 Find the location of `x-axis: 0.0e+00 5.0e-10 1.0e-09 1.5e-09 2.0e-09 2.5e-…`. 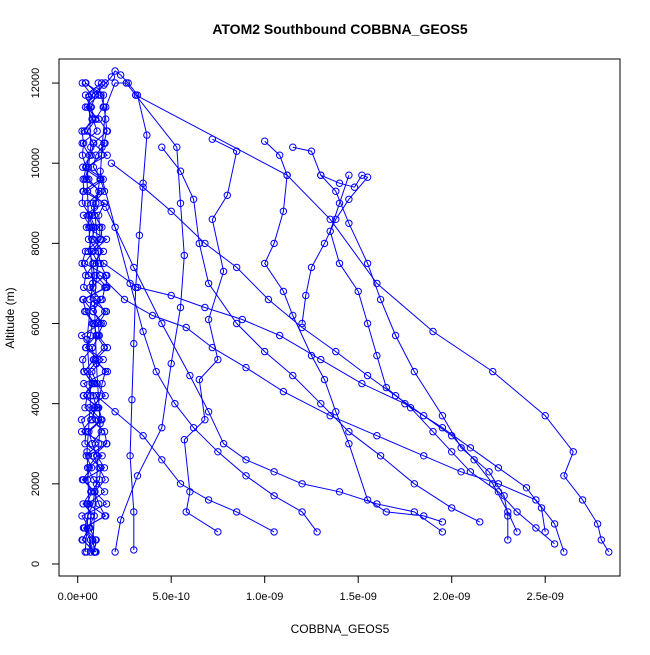

x-axis: 0.0e+00 5.0e-10 1.0e-09 1.5e-09 2.0e-09 2.5e-… is located at coordinates (311, 589).